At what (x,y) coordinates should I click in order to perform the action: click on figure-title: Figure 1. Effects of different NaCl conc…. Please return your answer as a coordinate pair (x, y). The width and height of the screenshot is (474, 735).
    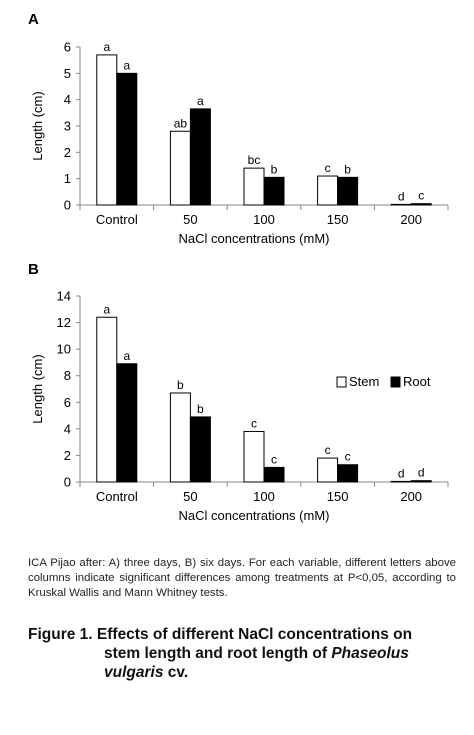
    Looking at the image, I should click on (248, 653).